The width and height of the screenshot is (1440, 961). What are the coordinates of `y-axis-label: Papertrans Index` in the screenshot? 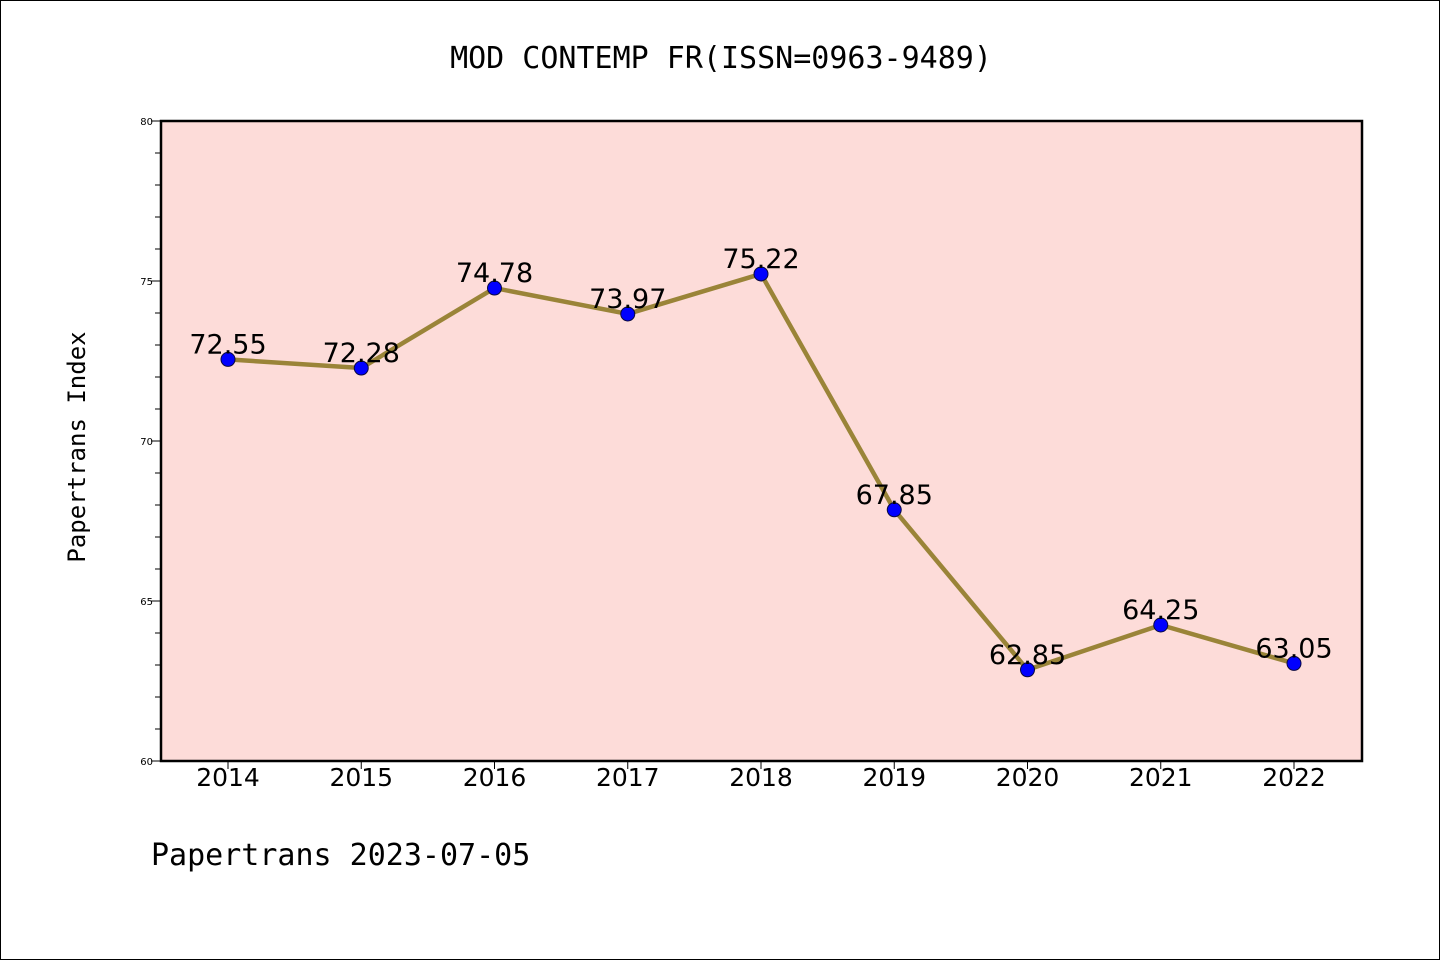 It's located at (77, 446).